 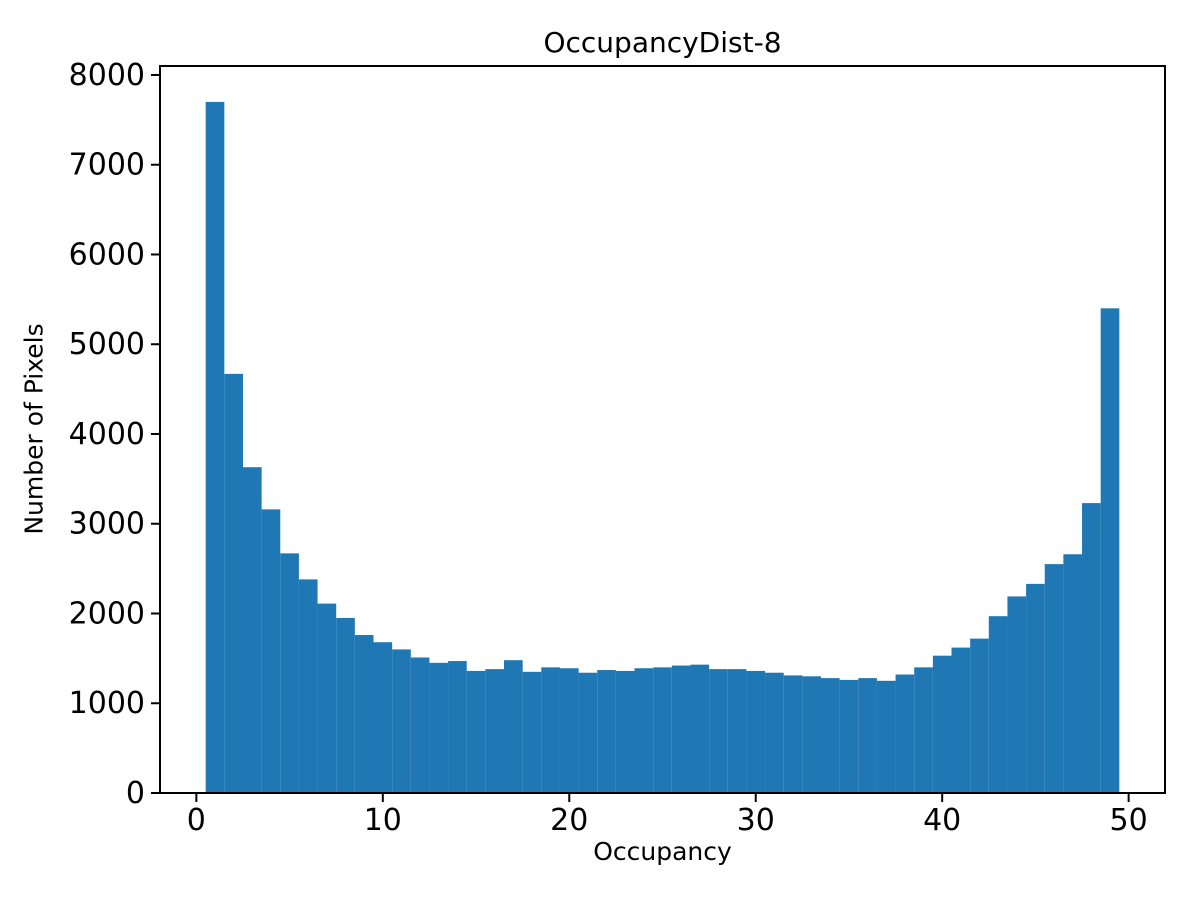 What do you see at coordinates (107, 434) in the screenshot?
I see `y-tick-label: 4000` at bounding box center [107, 434].